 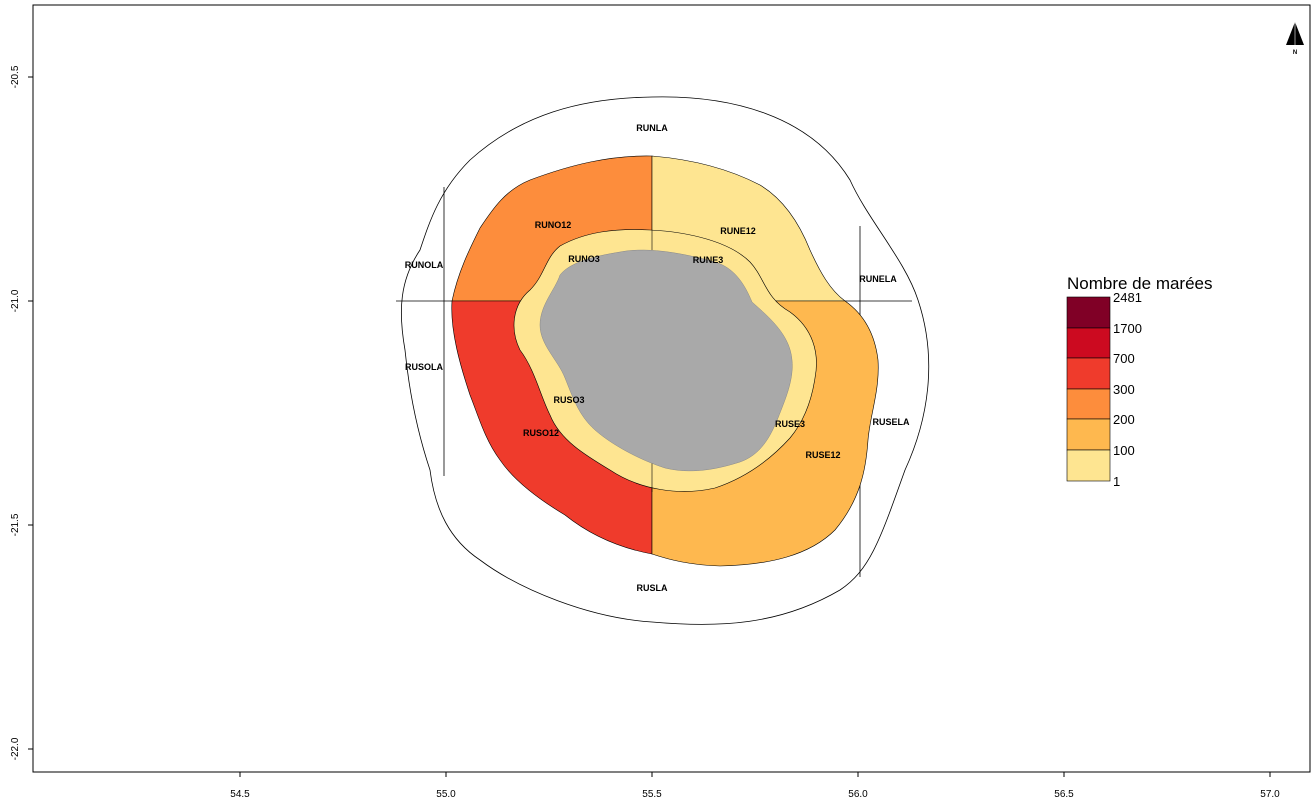 I want to click on y-tick-label: -20.5, so click(x=15, y=76).